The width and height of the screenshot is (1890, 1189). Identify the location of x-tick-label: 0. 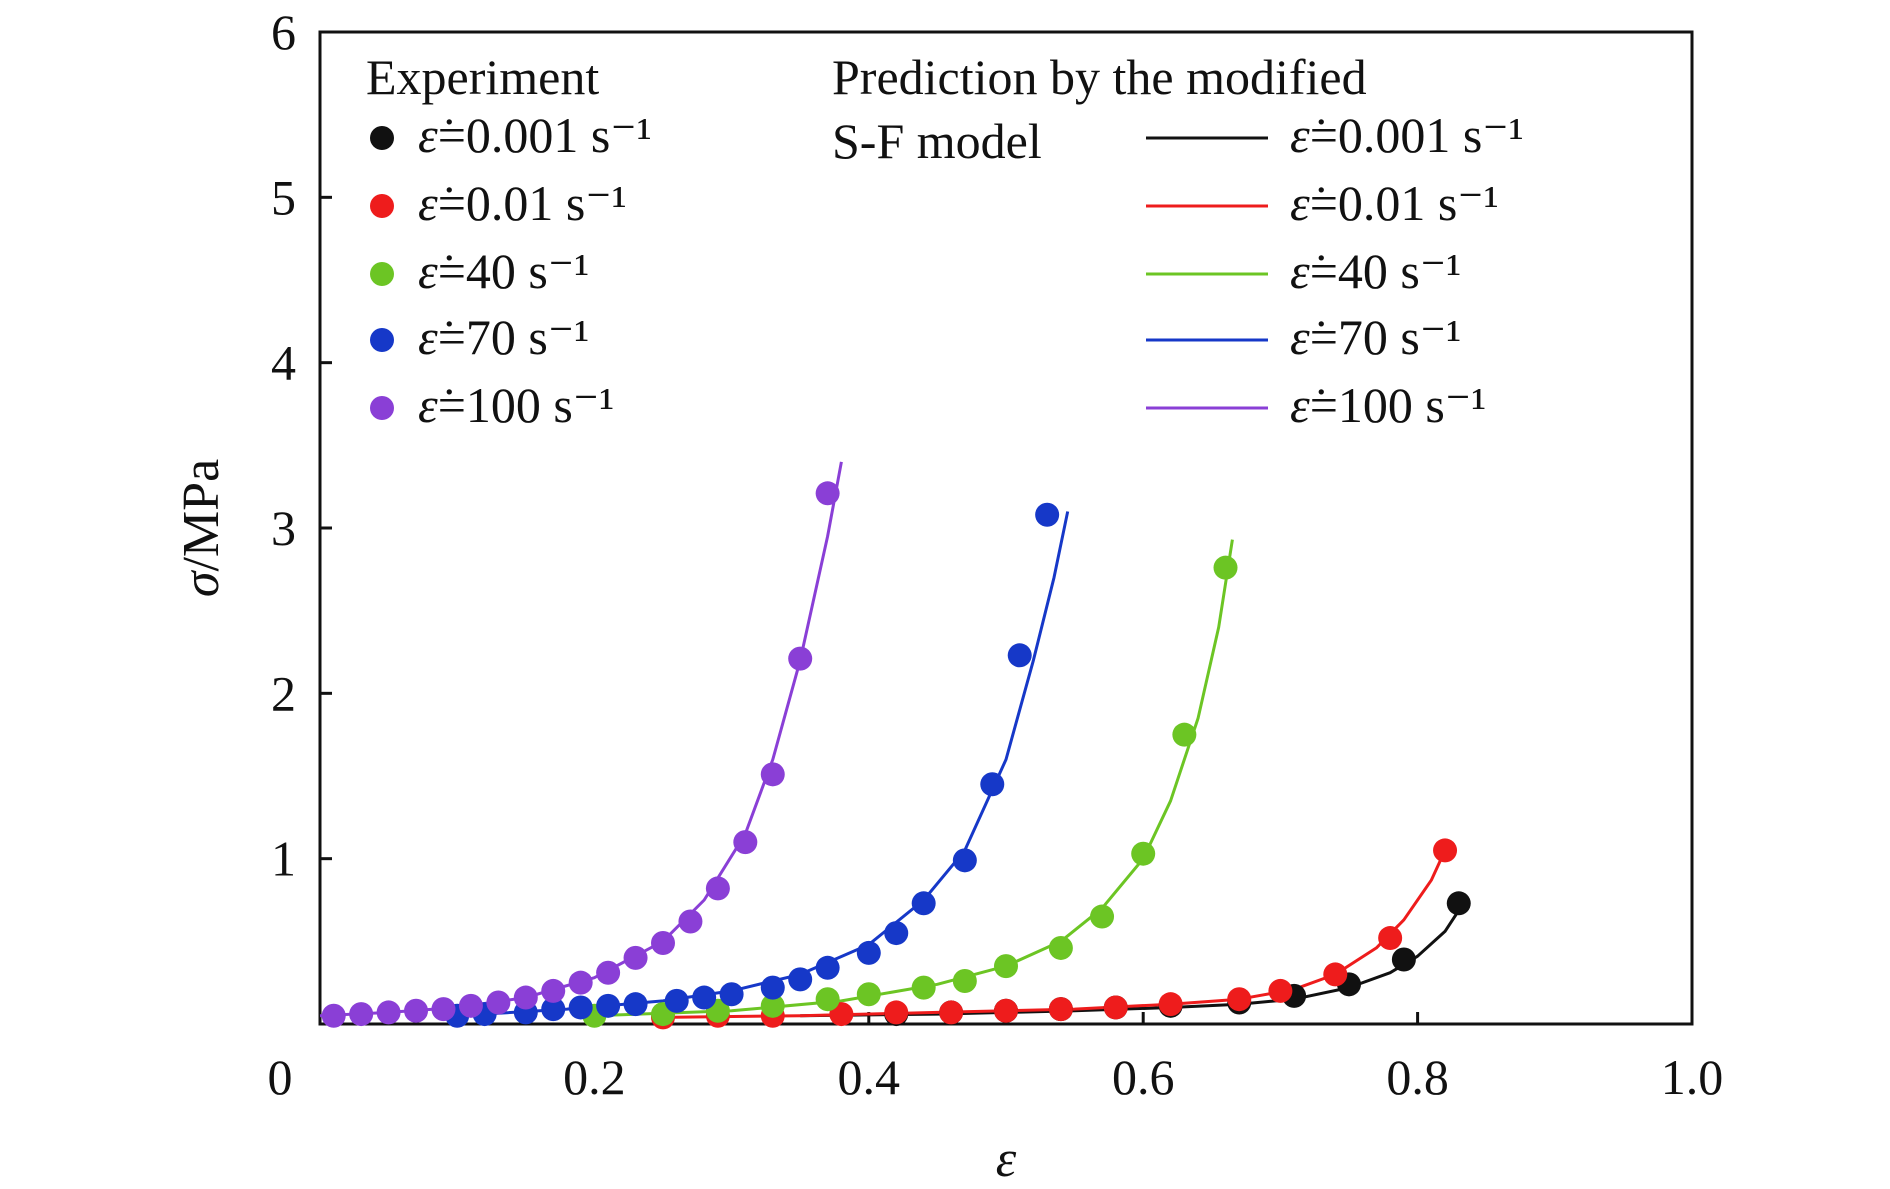
(280, 1077).